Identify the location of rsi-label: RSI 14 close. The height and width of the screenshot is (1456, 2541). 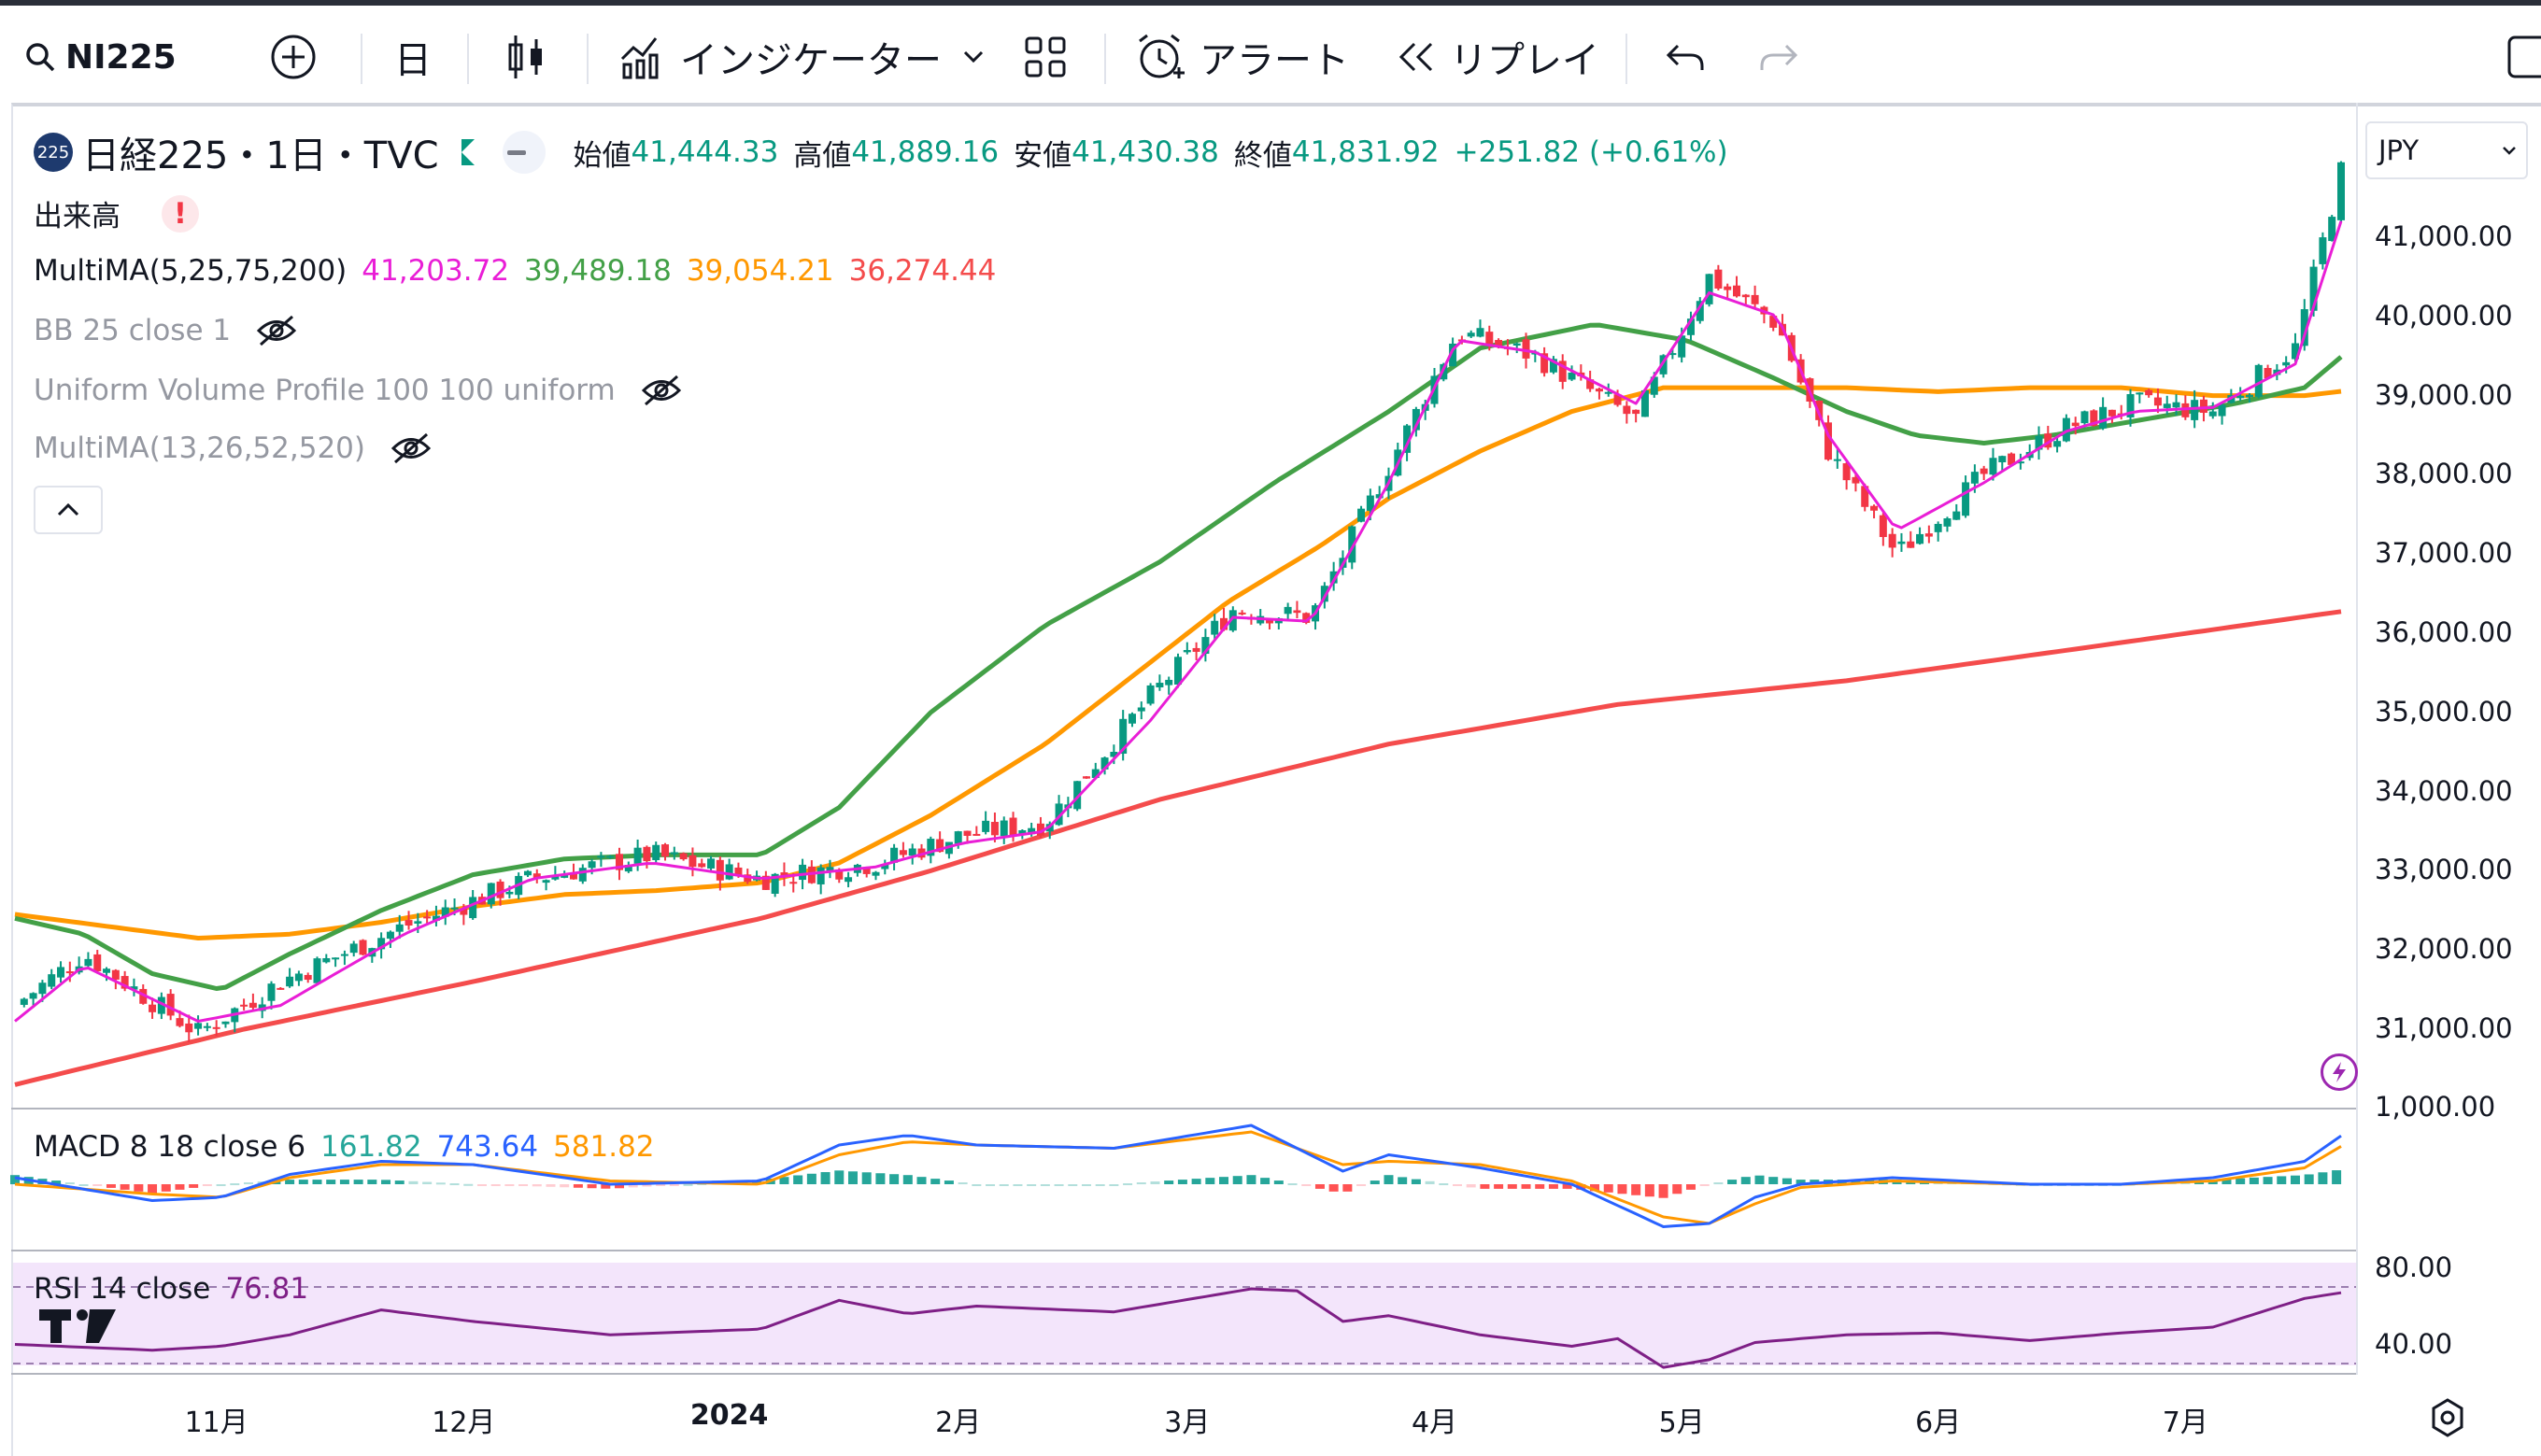
(122, 1289).